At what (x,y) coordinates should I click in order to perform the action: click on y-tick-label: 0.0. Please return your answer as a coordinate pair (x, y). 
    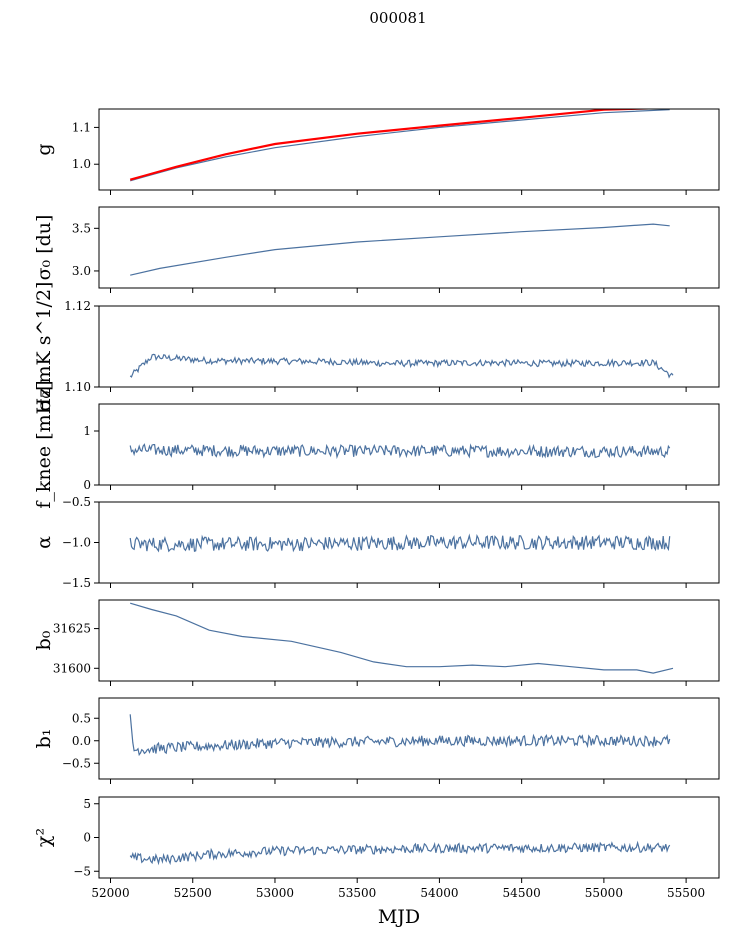
    Looking at the image, I should click on (81, 741).